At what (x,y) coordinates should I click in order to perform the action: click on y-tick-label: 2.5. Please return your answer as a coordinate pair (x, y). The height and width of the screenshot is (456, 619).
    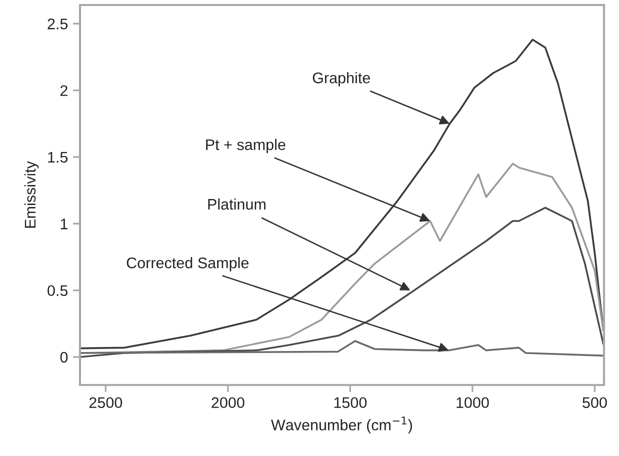
    Looking at the image, I should click on (58, 24).